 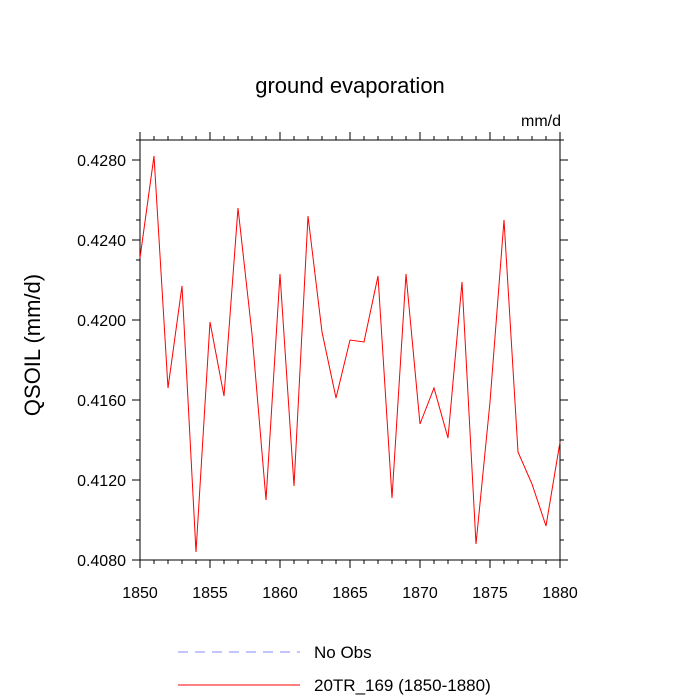 What do you see at coordinates (280, 593) in the screenshot?
I see `x-tick-label-1860: 1860` at bounding box center [280, 593].